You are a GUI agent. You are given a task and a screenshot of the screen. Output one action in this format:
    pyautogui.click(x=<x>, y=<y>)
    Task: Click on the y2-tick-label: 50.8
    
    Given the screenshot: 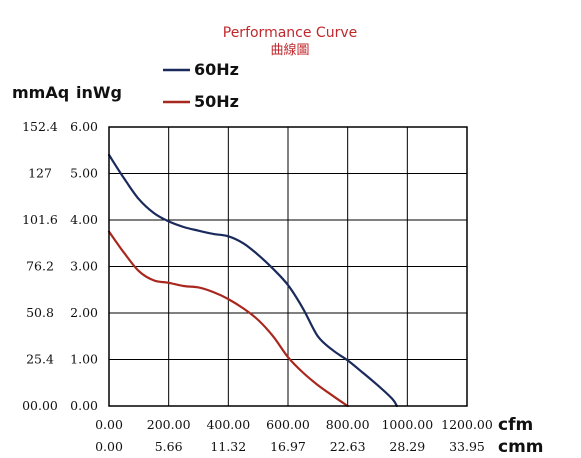 What is the action you would take?
    pyautogui.click(x=40, y=312)
    